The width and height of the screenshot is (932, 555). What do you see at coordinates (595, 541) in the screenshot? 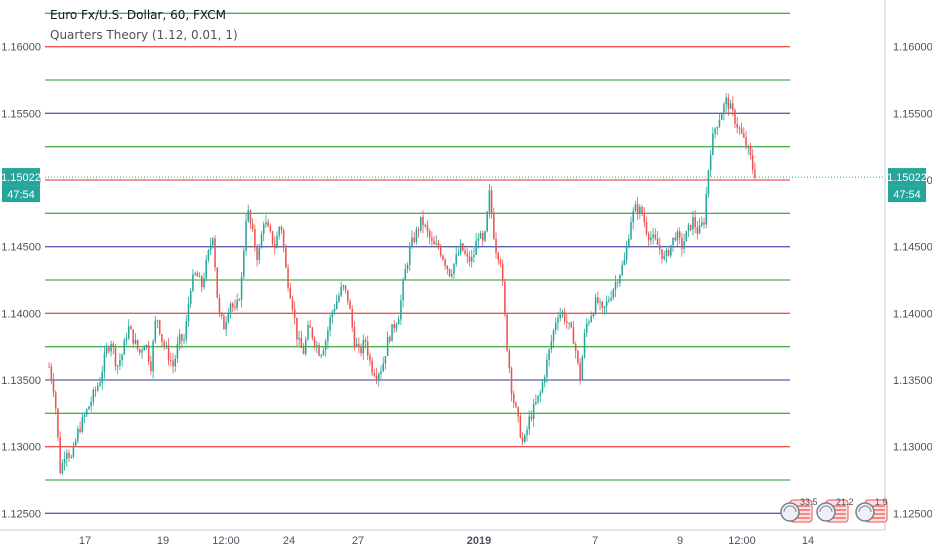
I see `x-tick-label: 7` at bounding box center [595, 541].